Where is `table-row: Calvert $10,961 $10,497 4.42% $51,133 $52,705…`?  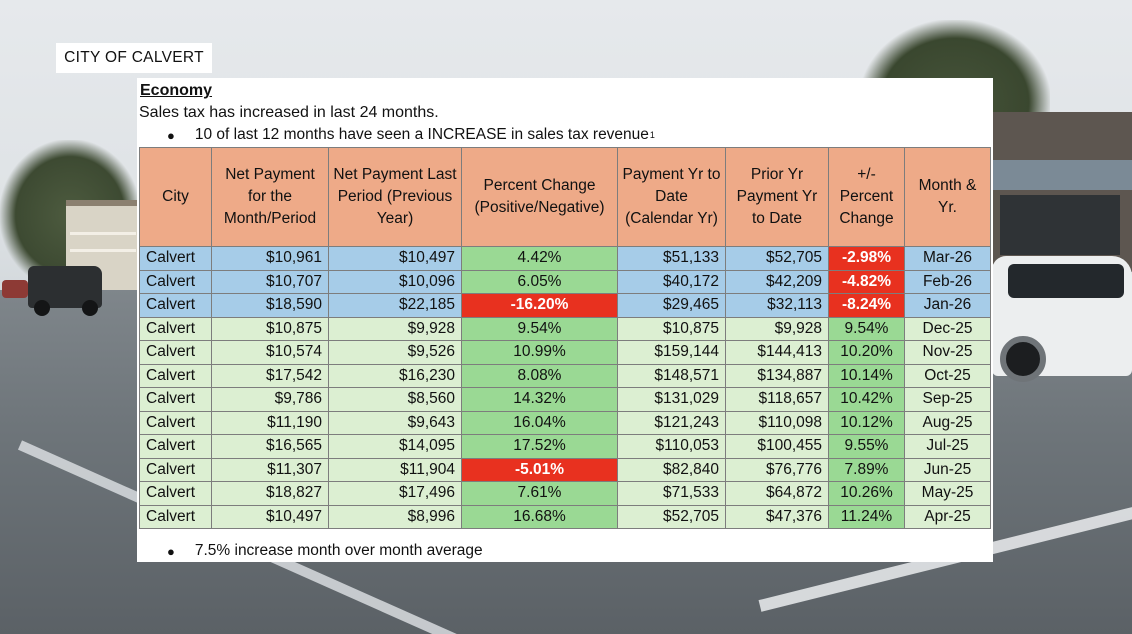 table-row: Calvert $10,961 $10,497 4.42% $51,133 $52,705… is located at coordinates (565, 258).